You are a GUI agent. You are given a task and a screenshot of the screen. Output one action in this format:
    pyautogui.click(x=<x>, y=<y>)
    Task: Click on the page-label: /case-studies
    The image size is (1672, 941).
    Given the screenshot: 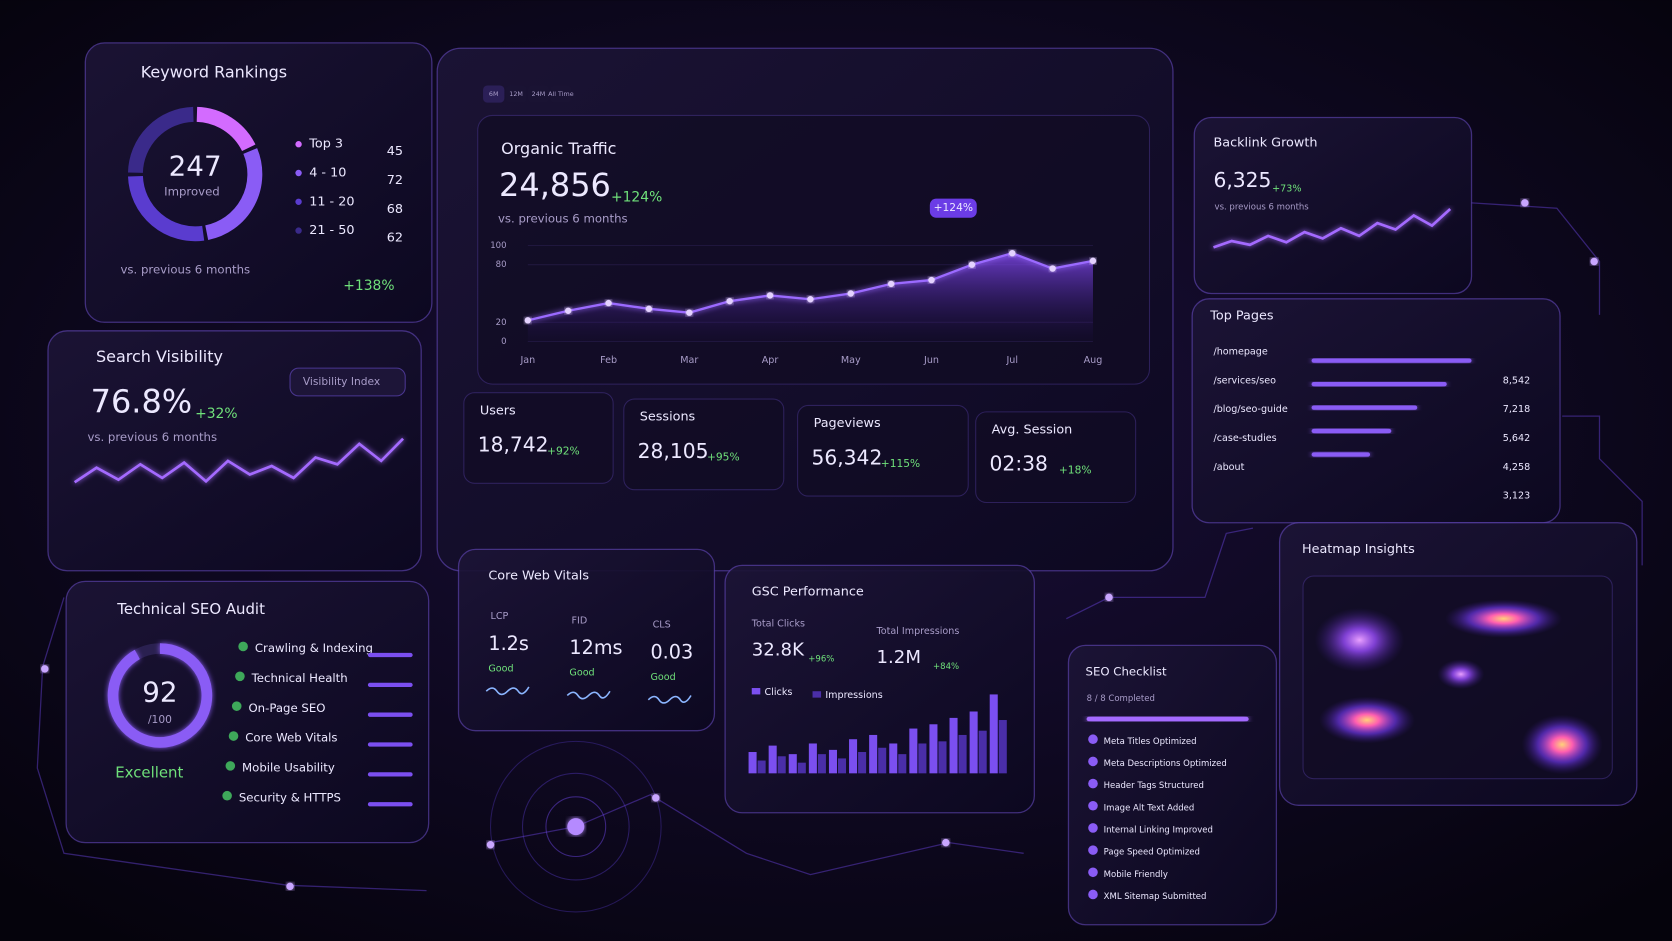 What is the action you would take?
    pyautogui.click(x=1244, y=438)
    